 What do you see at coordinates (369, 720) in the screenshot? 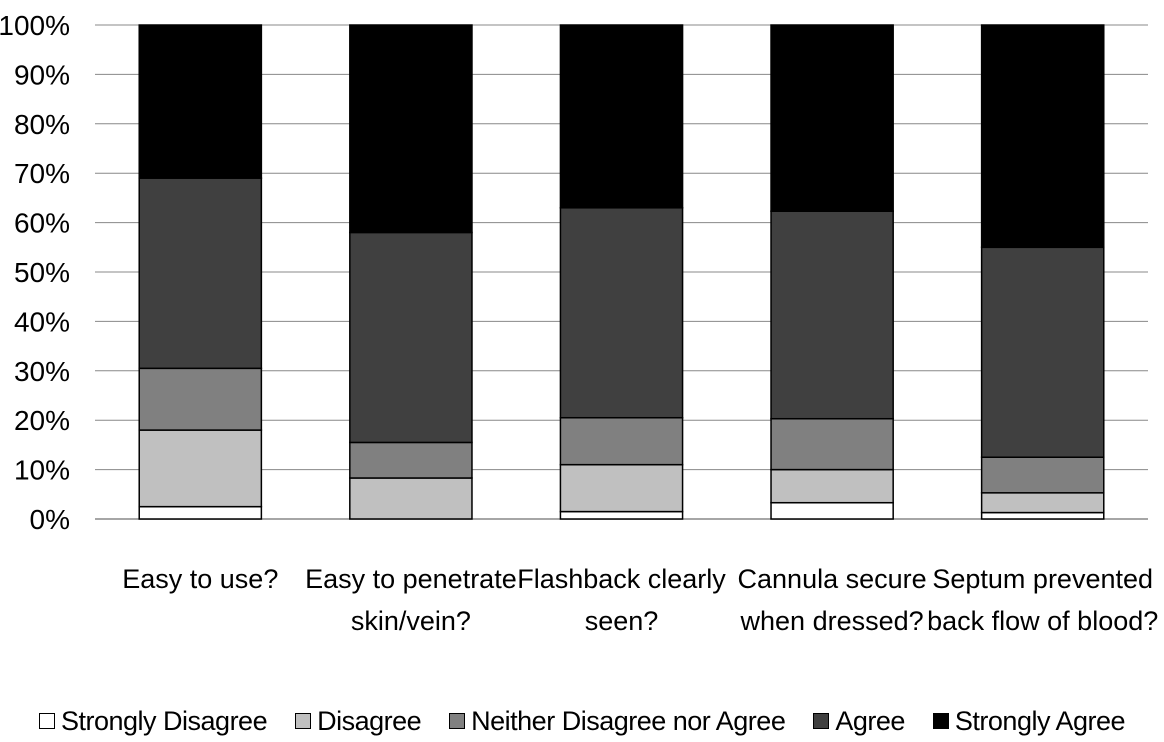
I see `legend-label: Disagree` at bounding box center [369, 720].